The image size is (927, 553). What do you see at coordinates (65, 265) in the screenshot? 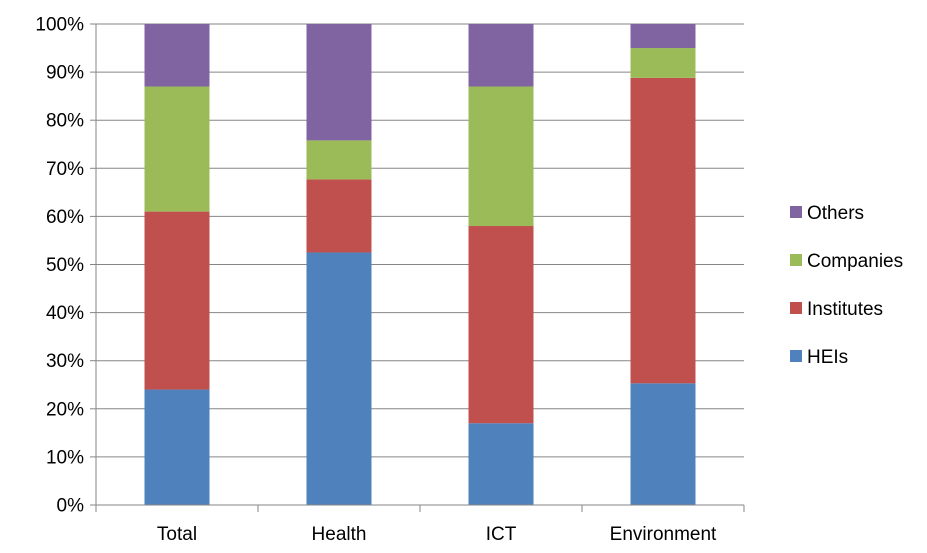
I see `y-tick-label: 50%` at bounding box center [65, 265].